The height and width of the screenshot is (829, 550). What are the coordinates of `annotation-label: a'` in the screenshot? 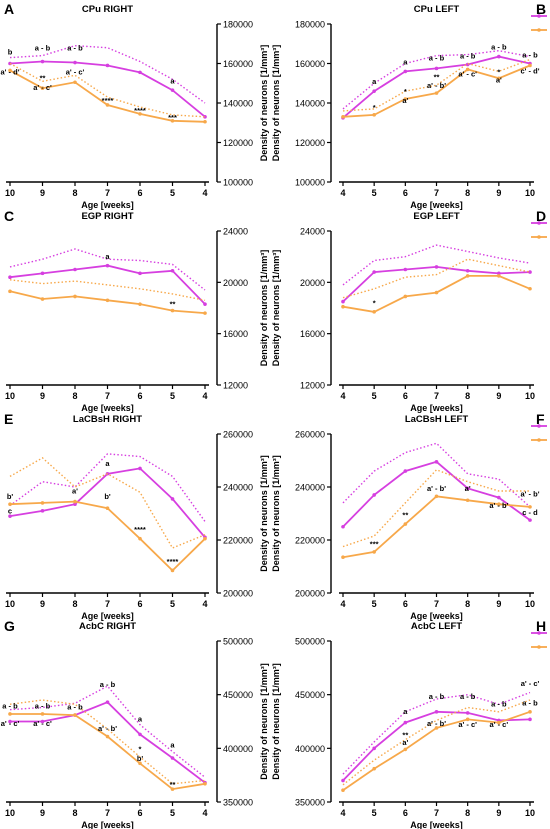 It's located at (405, 742).